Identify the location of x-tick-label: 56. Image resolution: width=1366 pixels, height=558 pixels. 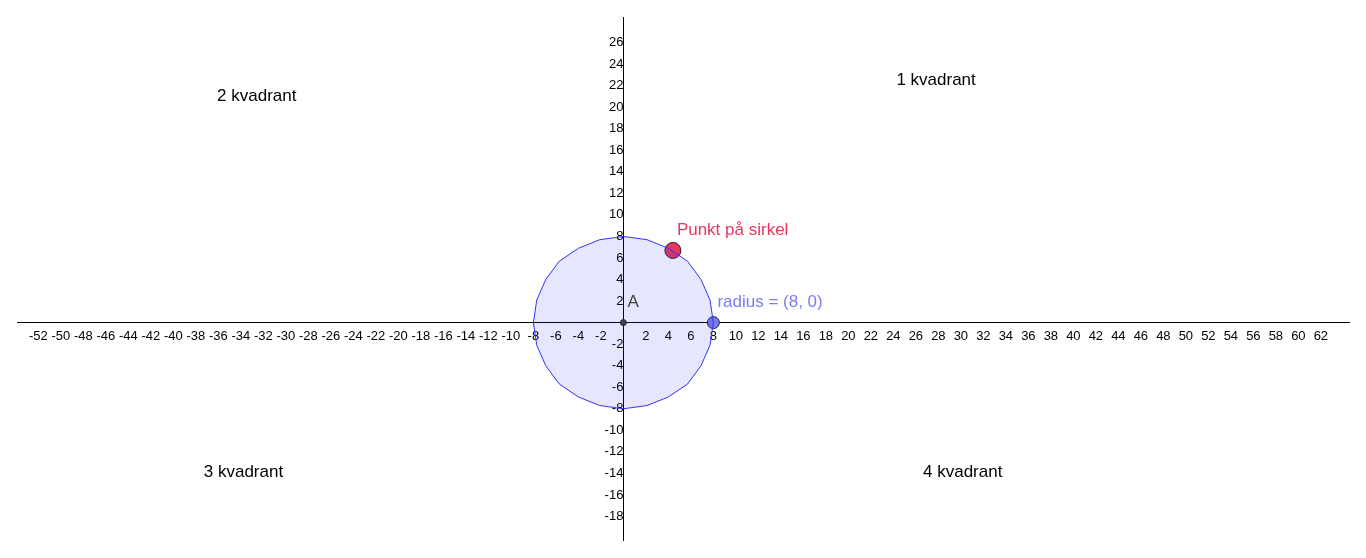
(1253, 335).